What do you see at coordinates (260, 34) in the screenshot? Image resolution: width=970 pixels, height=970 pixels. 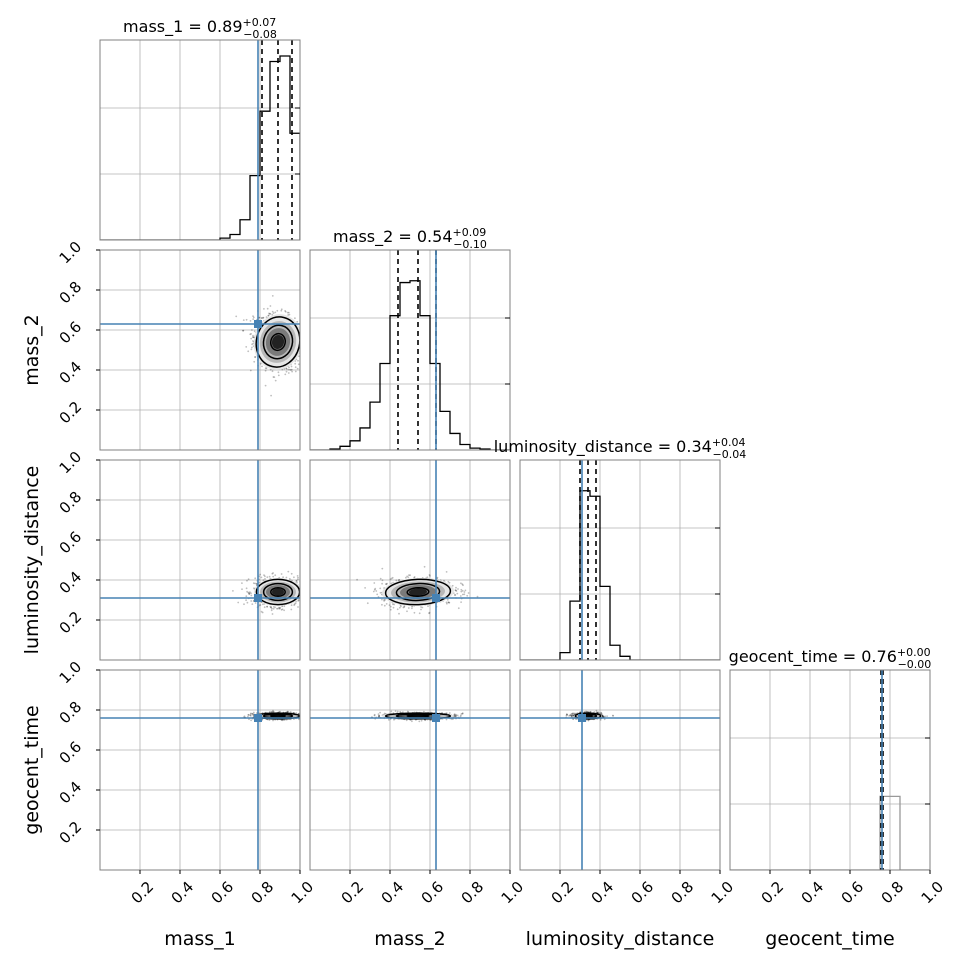 I see `err-minus: −0.08` at bounding box center [260, 34].